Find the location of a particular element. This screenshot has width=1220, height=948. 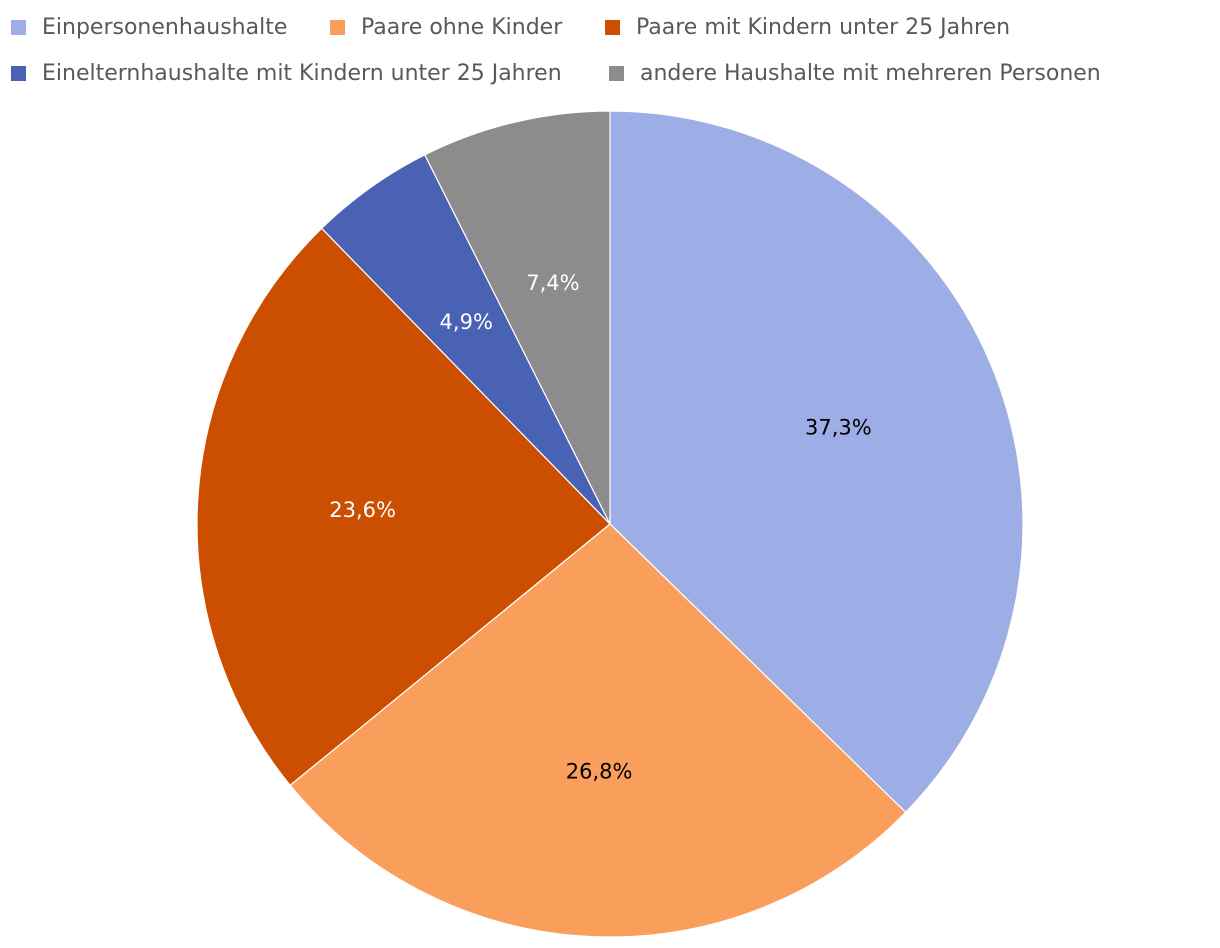

data-label-andere-haushalte-mit-mehreren-personen: 7,4% is located at coordinates (552, 283).